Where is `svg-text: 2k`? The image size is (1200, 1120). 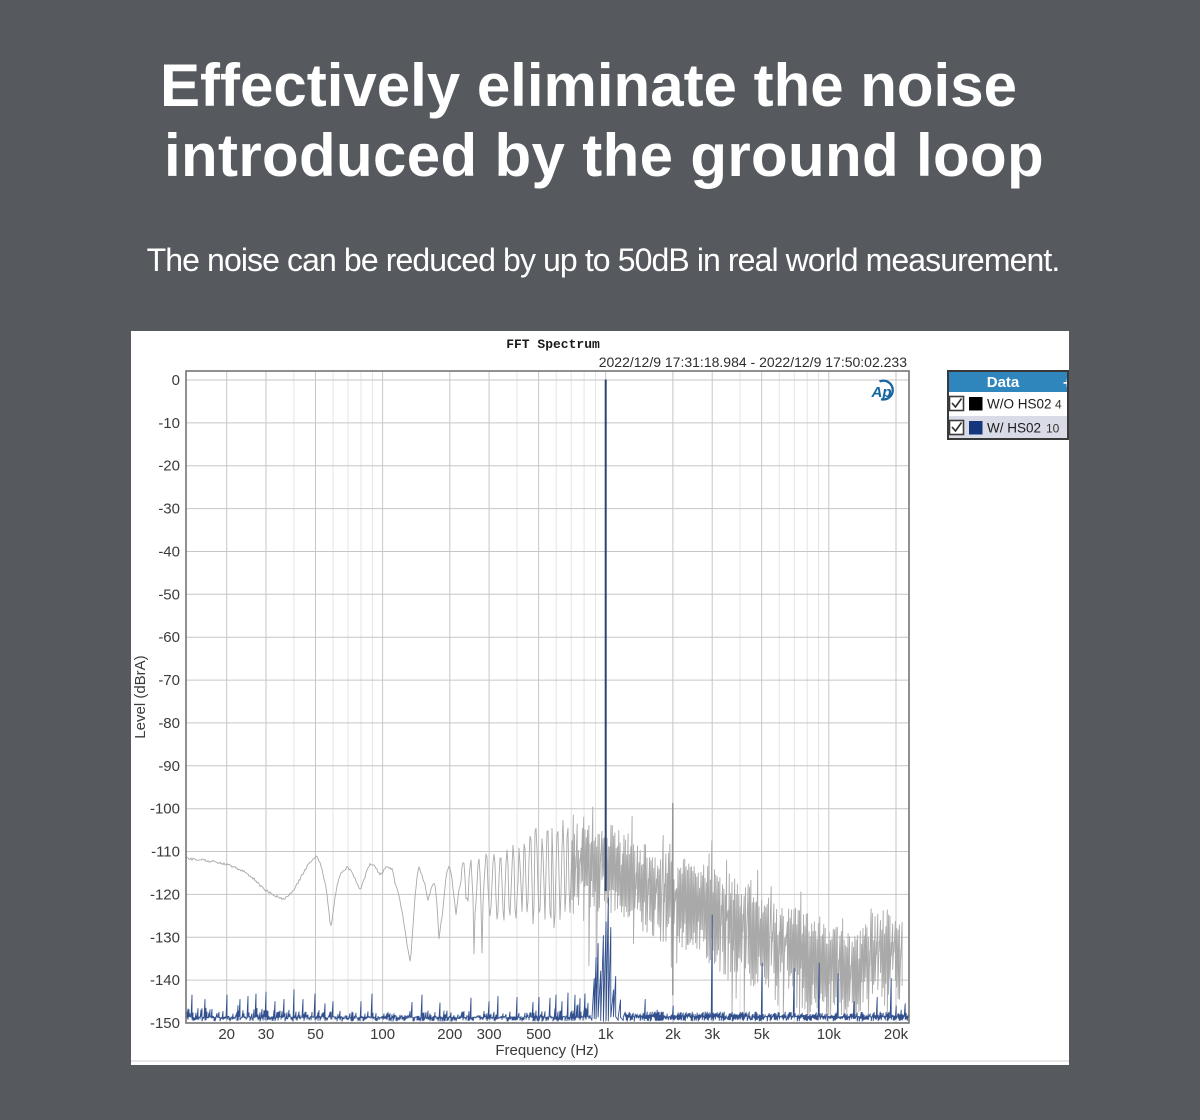 svg-text: 2k is located at coordinates (673, 1034).